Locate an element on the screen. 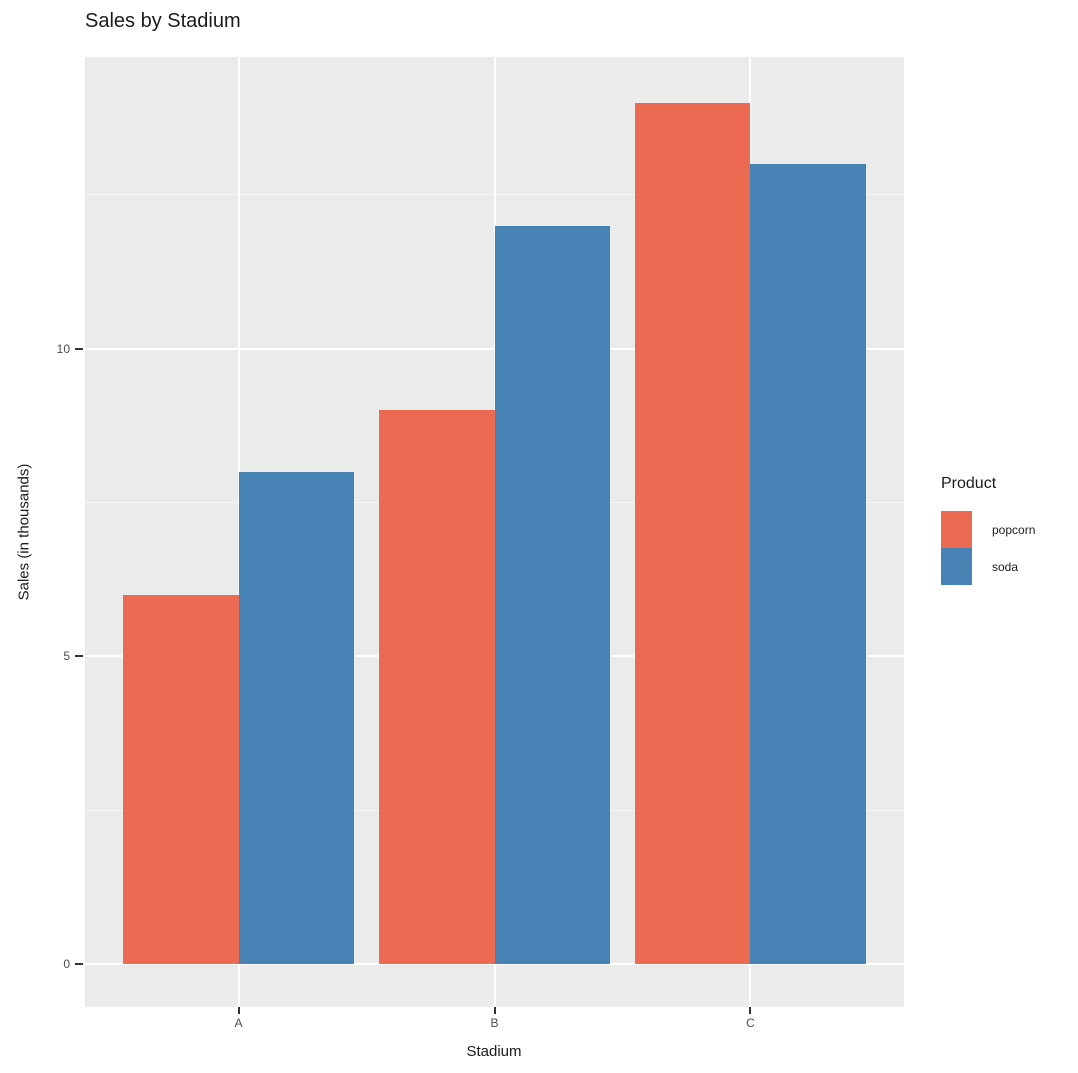 The height and width of the screenshot is (1073, 1078). bar-soda-A is located at coordinates (296, 717).